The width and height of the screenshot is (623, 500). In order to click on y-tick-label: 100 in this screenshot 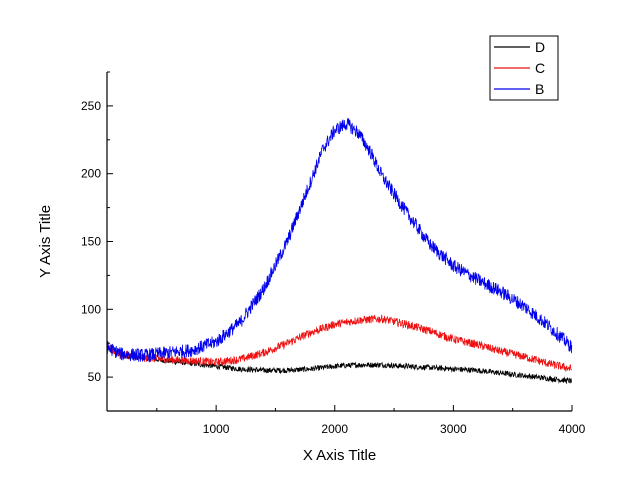, I will do `click(91, 309)`.